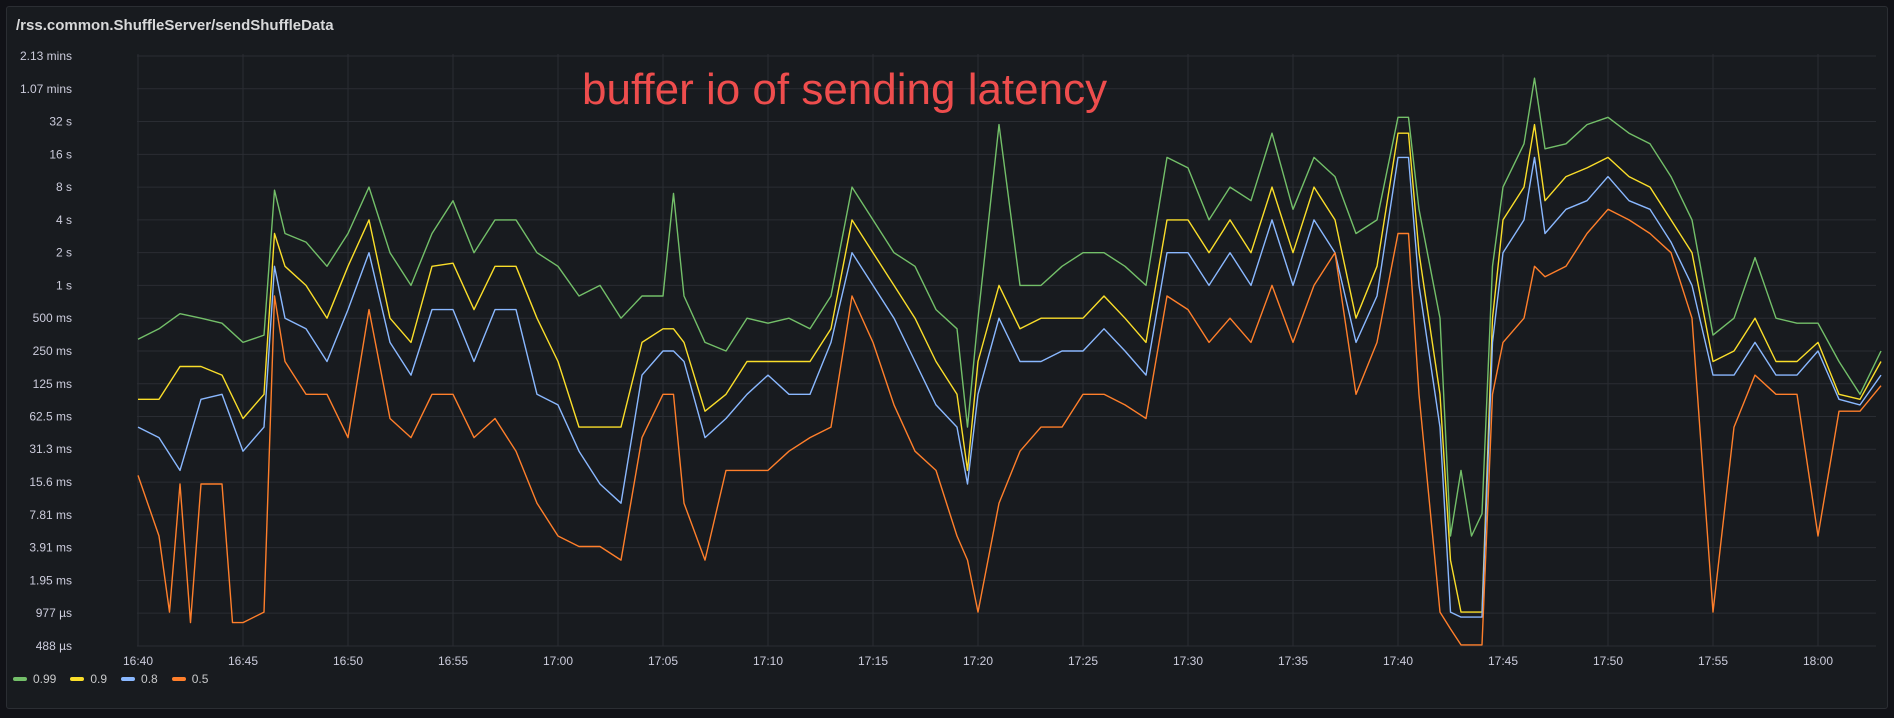 This screenshot has height=718, width=1894. Describe the element at coordinates (60, 154) in the screenshot. I see `y-tick-label: 16 s` at that location.